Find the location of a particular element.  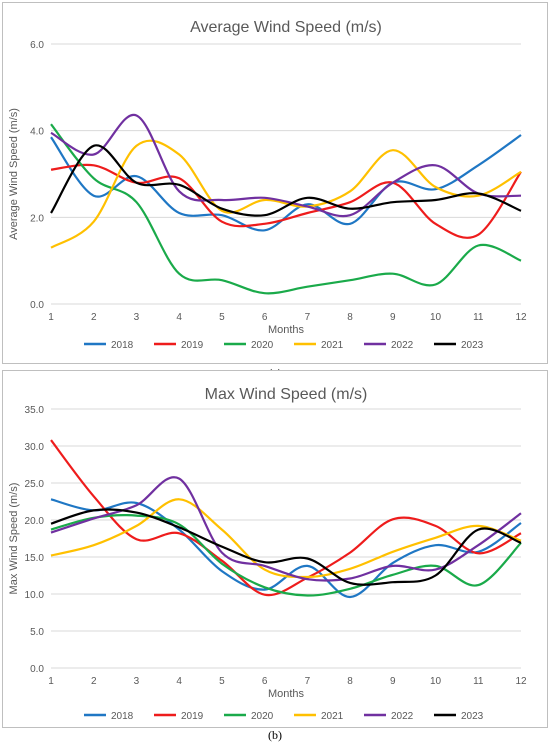

y-tick-label: 5.0 is located at coordinates (37, 632).